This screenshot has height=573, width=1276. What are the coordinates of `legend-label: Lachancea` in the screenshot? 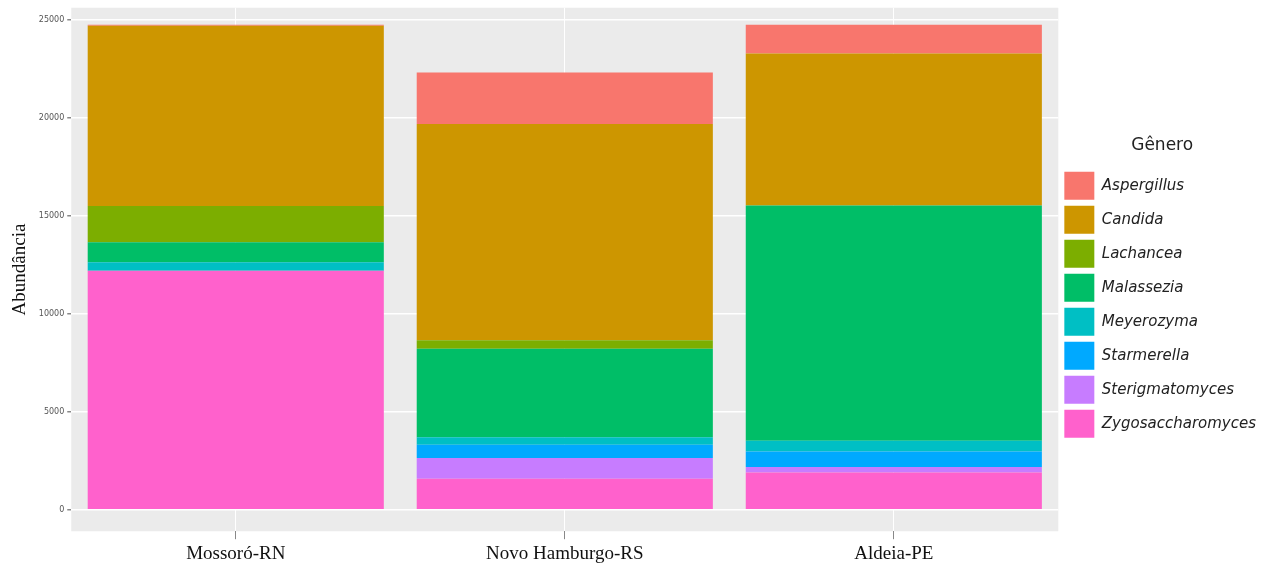 It's located at (1142, 252).